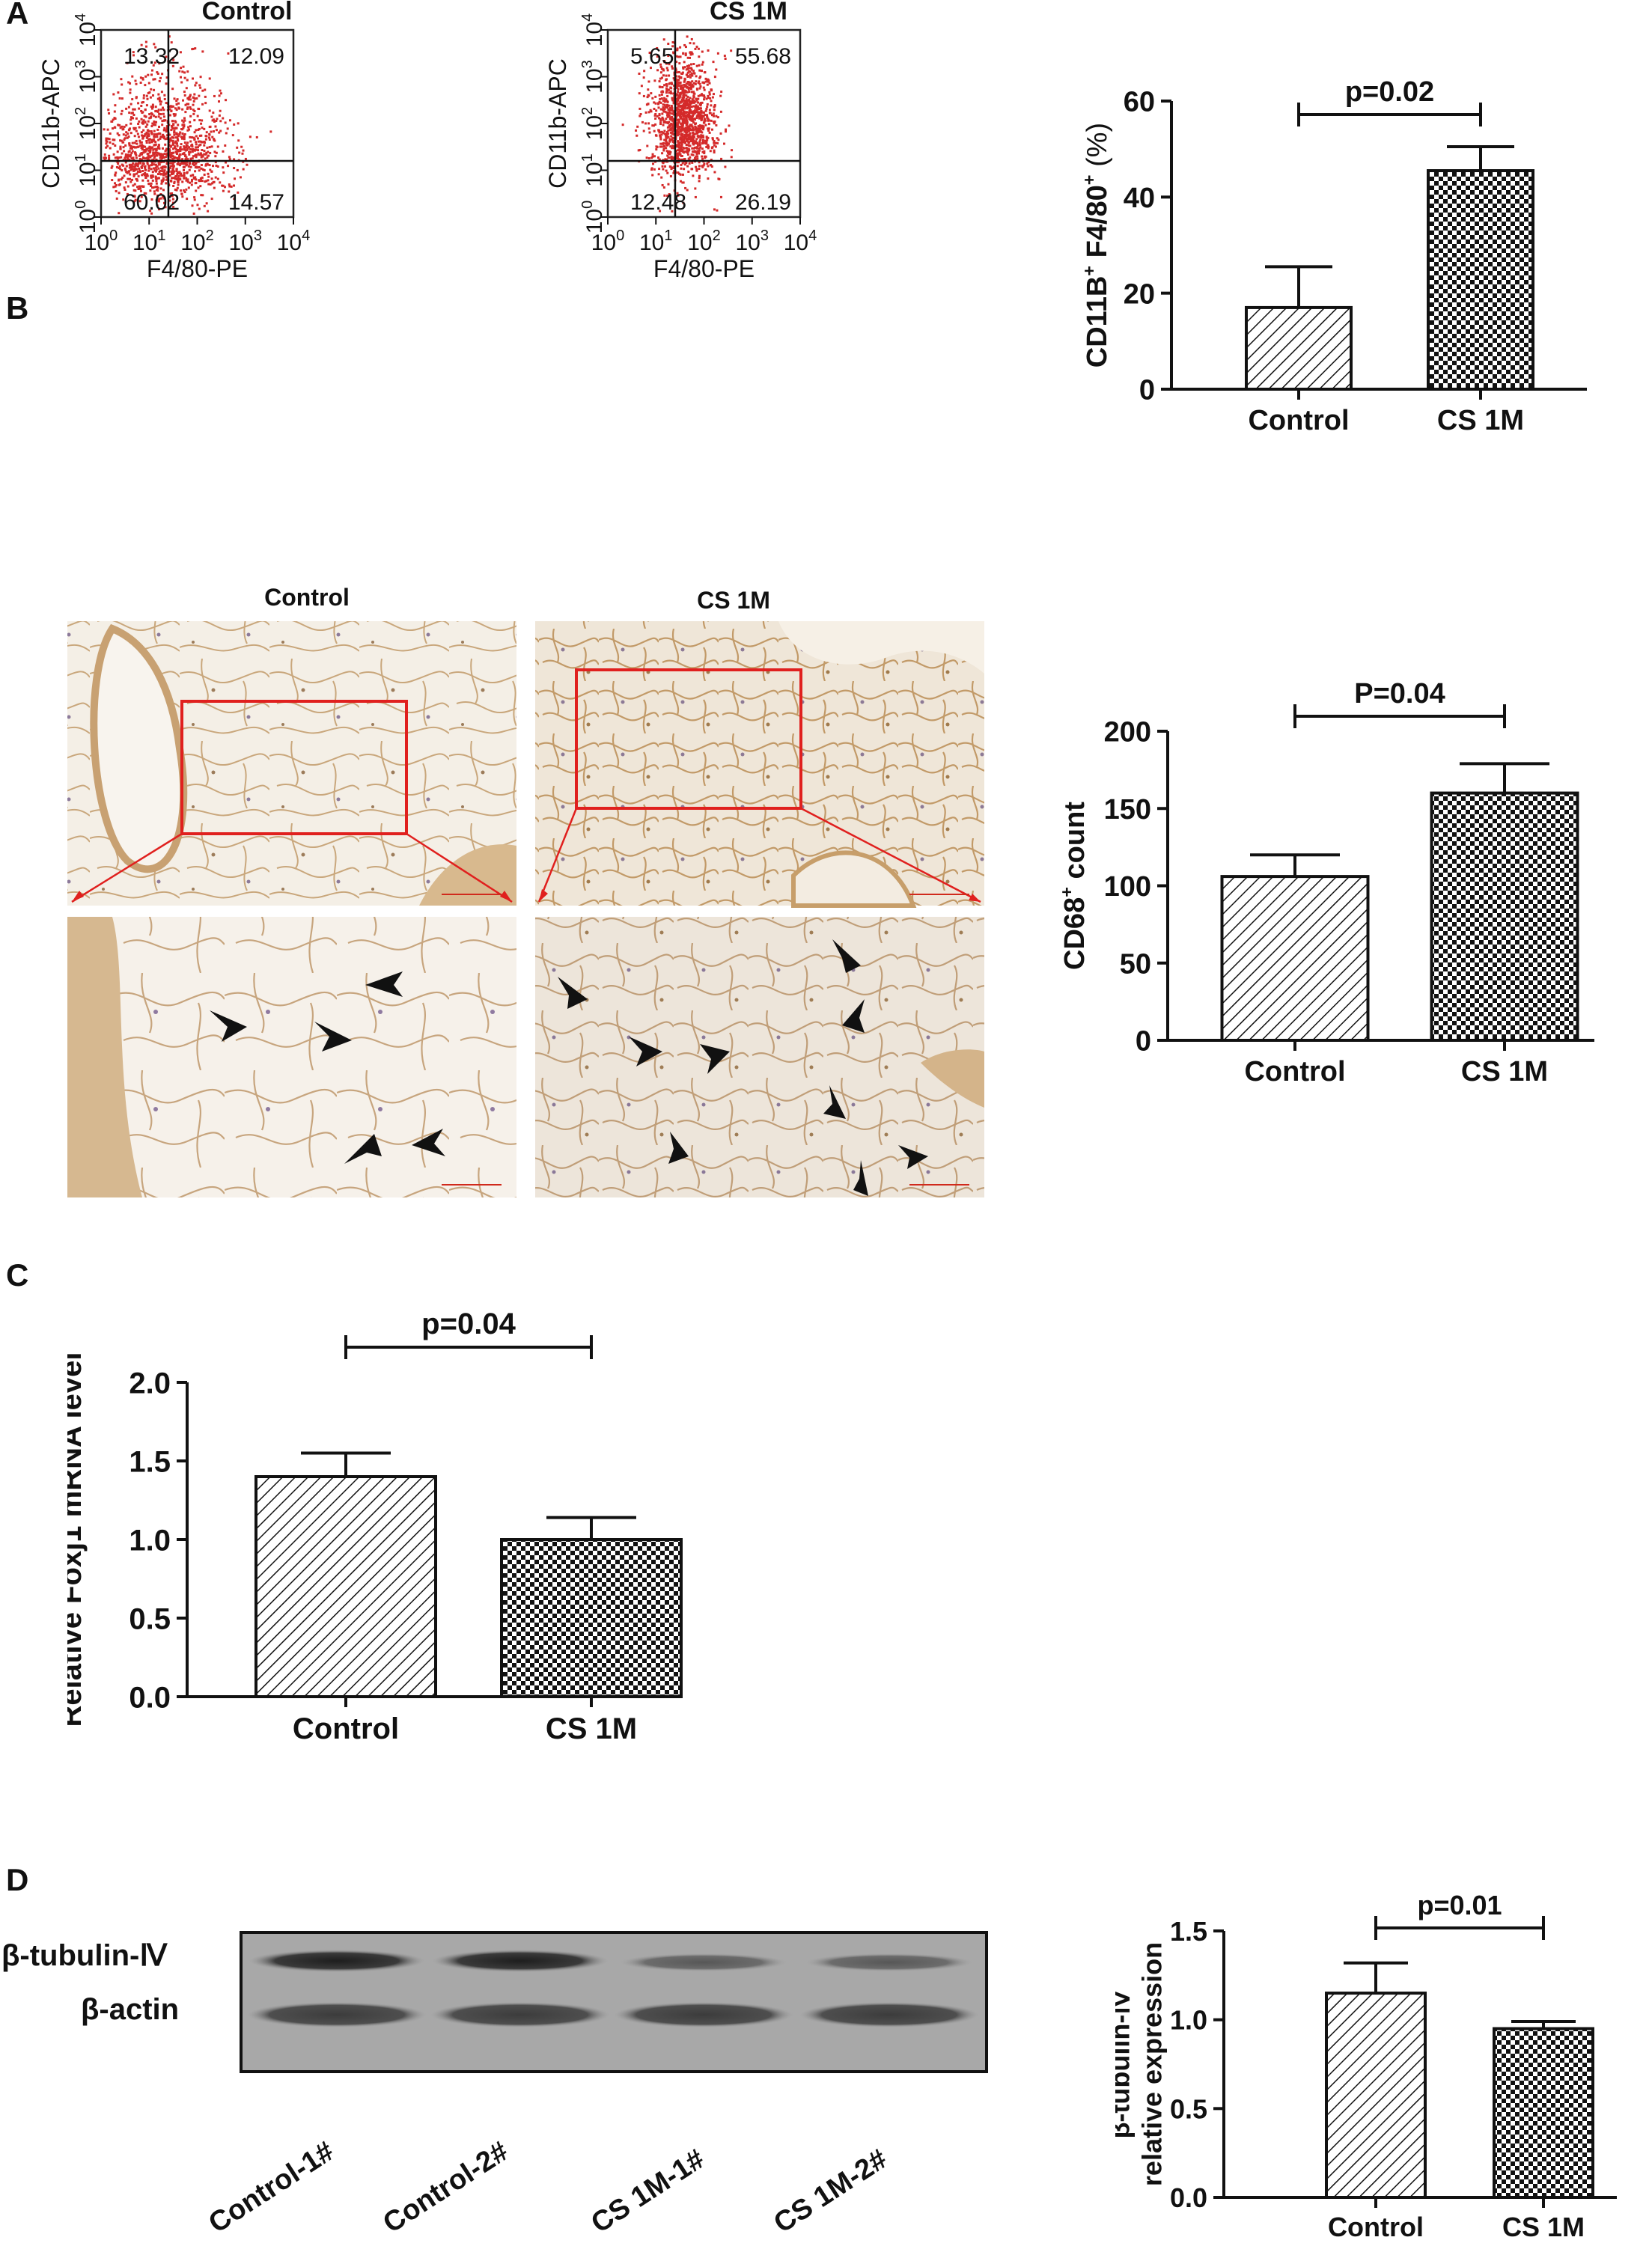 This screenshot has width=1652, height=2261. I want to click on micro-title-control: Control, so click(307, 597).